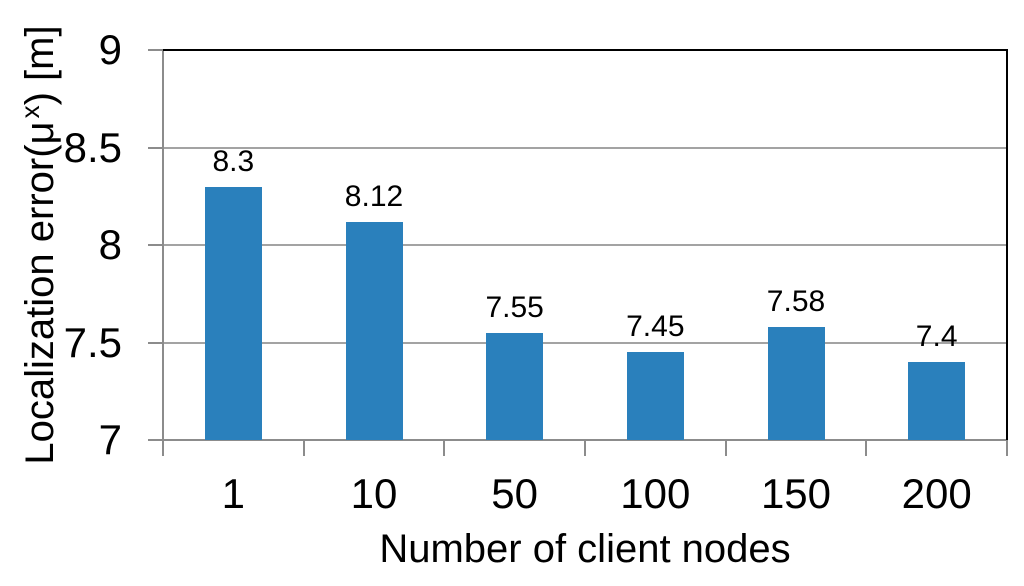 Image resolution: width=1024 pixels, height=586 pixels. What do you see at coordinates (233, 161) in the screenshot?
I see `bar-value-label: 8.3` at bounding box center [233, 161].